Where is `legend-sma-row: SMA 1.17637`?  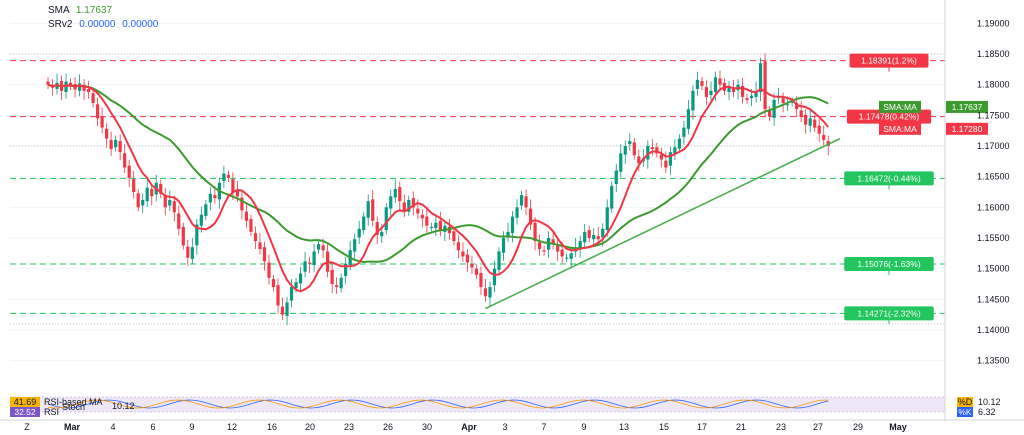 legend-sma-row: SMA 1.17637 is located at coordinates (103, 11).